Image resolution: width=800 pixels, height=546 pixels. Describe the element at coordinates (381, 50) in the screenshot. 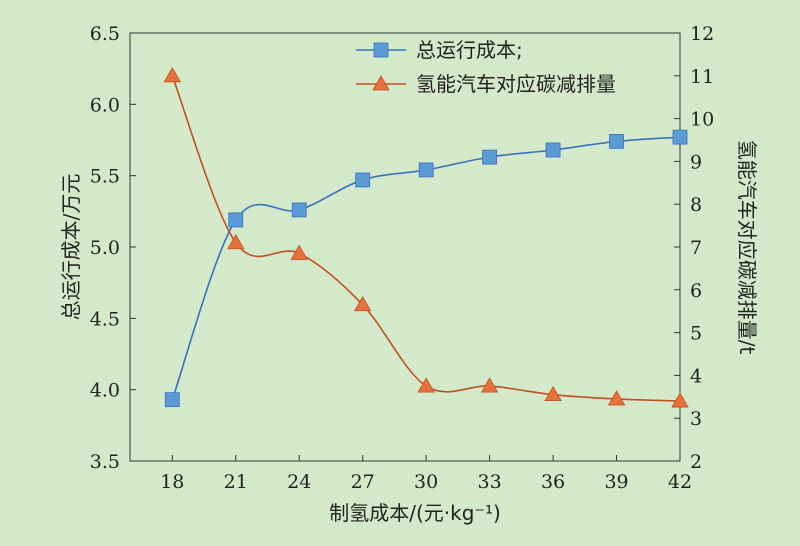

I see `legend-marker-square` at that location.